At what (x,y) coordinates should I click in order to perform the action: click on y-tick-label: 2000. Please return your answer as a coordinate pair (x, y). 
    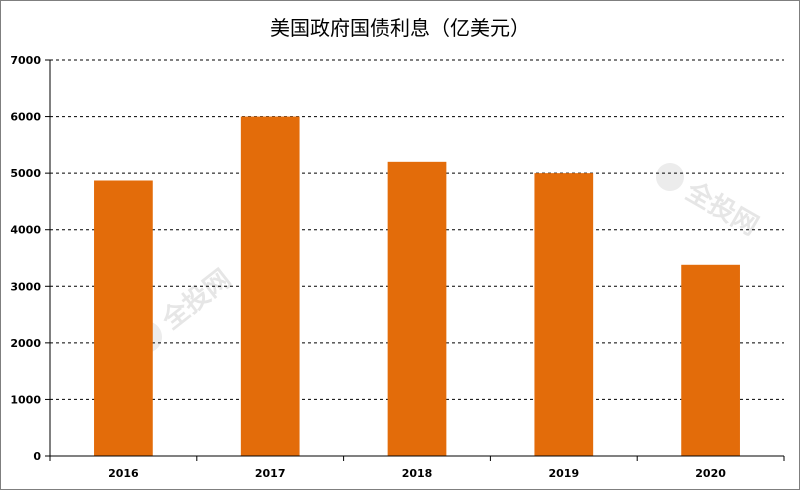
    Looking at the image, I should click on (25, 343).